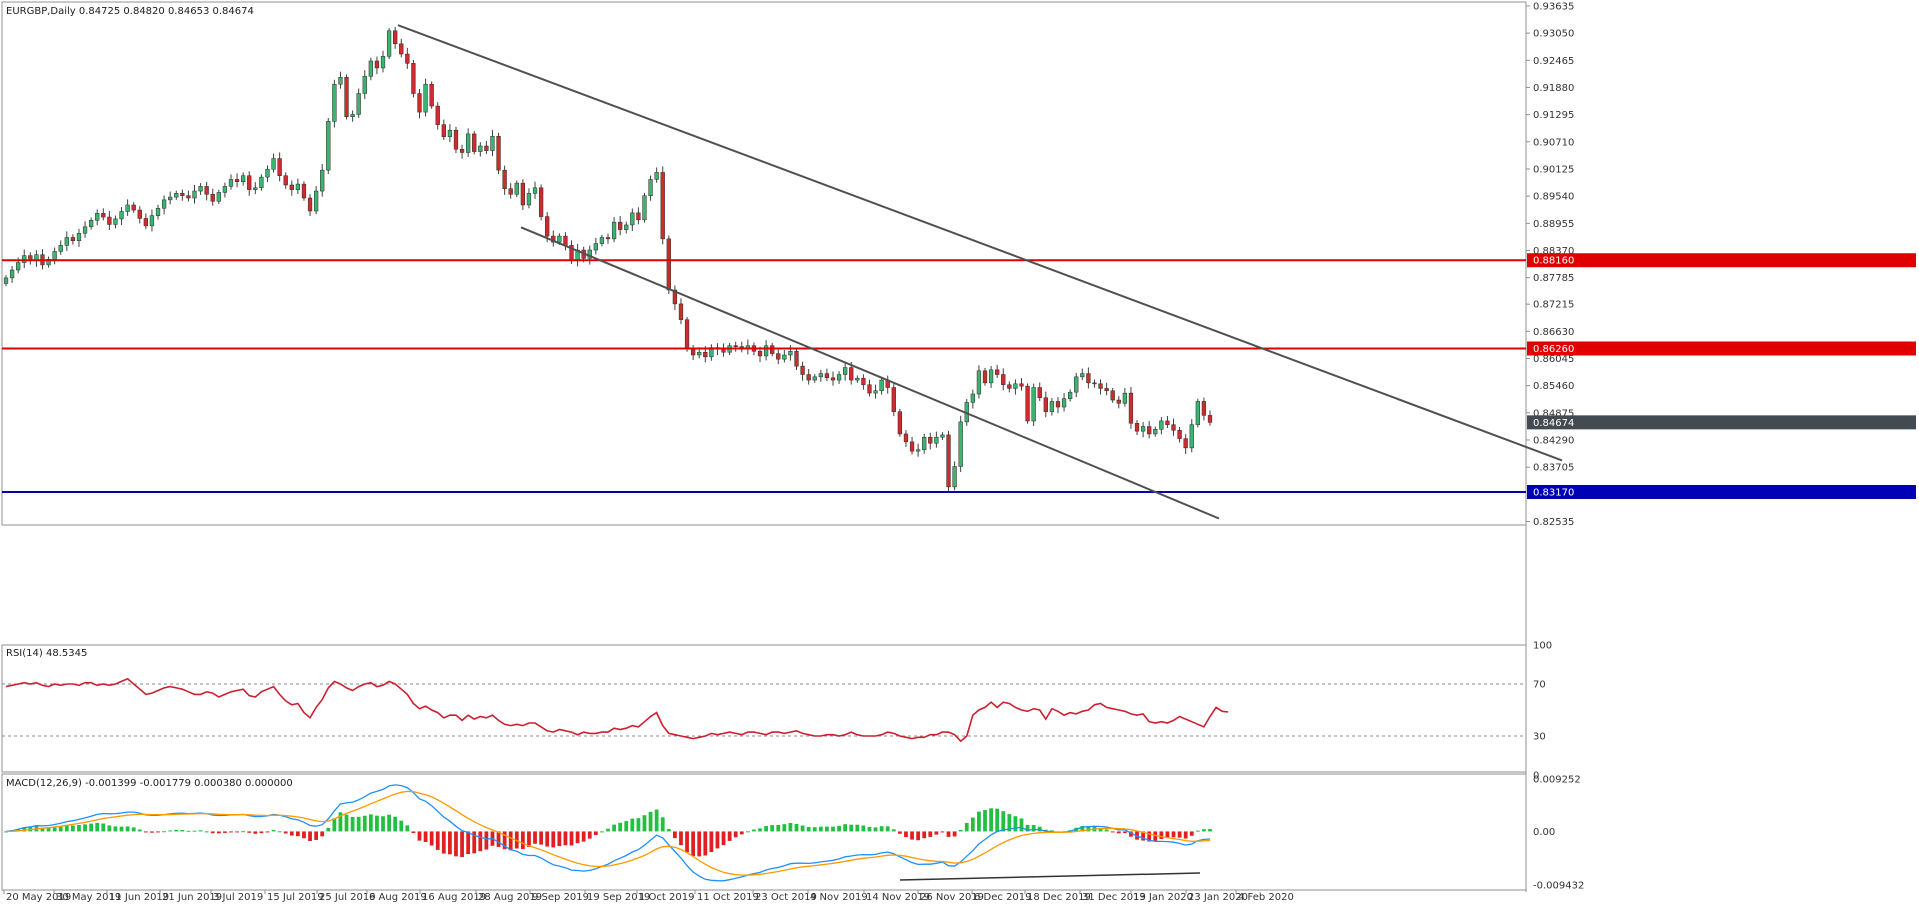  I want to click on time-tick-label: 21 Jun 2019, so click(192, 897).